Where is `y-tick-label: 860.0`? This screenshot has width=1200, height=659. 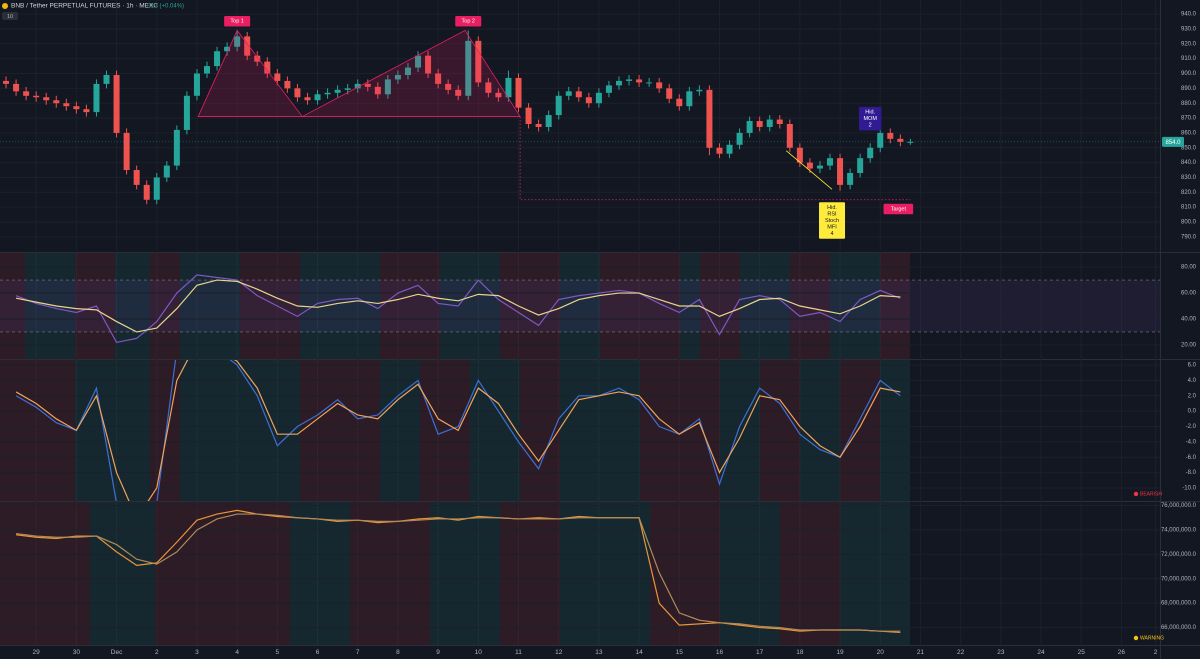 y-tick-label: 860.0 is located at coordinates (1189, 133).